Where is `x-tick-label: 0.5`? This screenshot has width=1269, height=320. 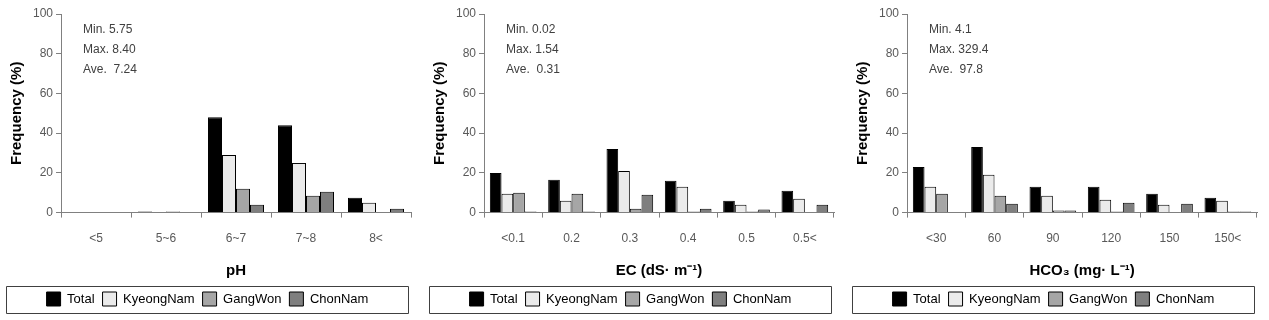
x-tick-label: 0.5 is located at coordinates (747, 238).